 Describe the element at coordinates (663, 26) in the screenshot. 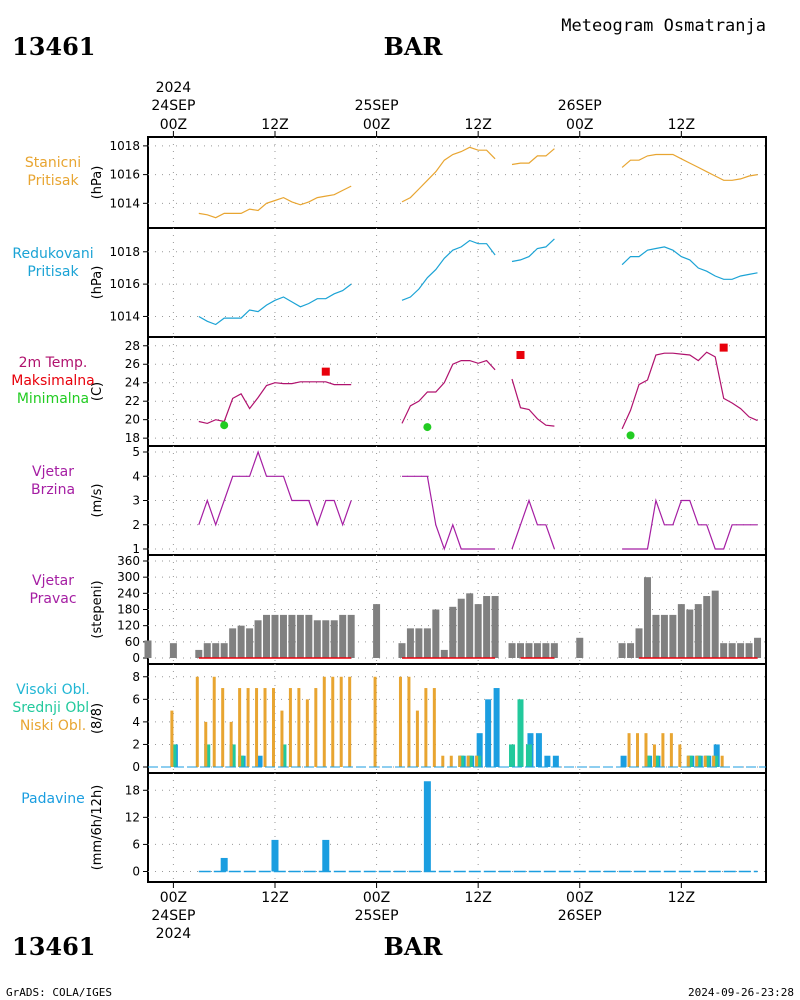

I see `page-title: Meteogram Osmatranja` at that location.